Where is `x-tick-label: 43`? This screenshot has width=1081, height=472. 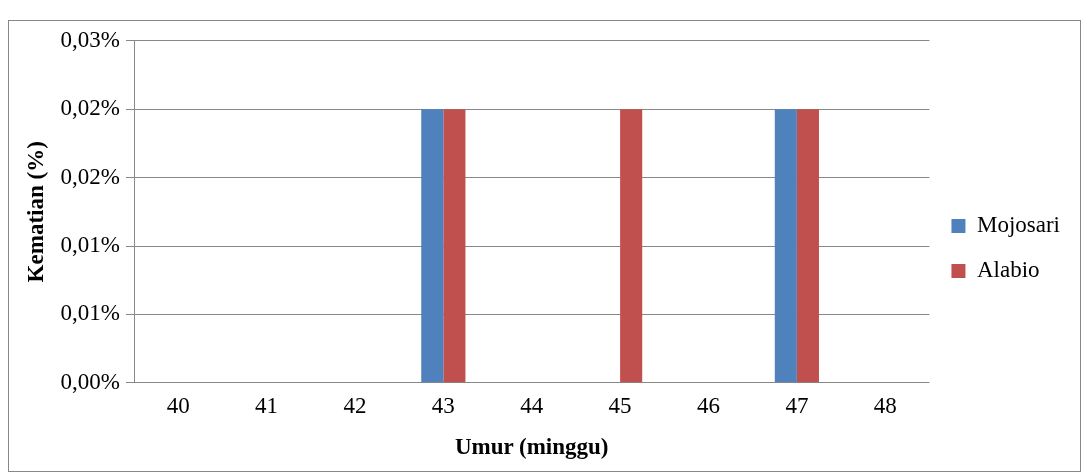
x-tick-label: 43 is located at coordinates (443, 405).